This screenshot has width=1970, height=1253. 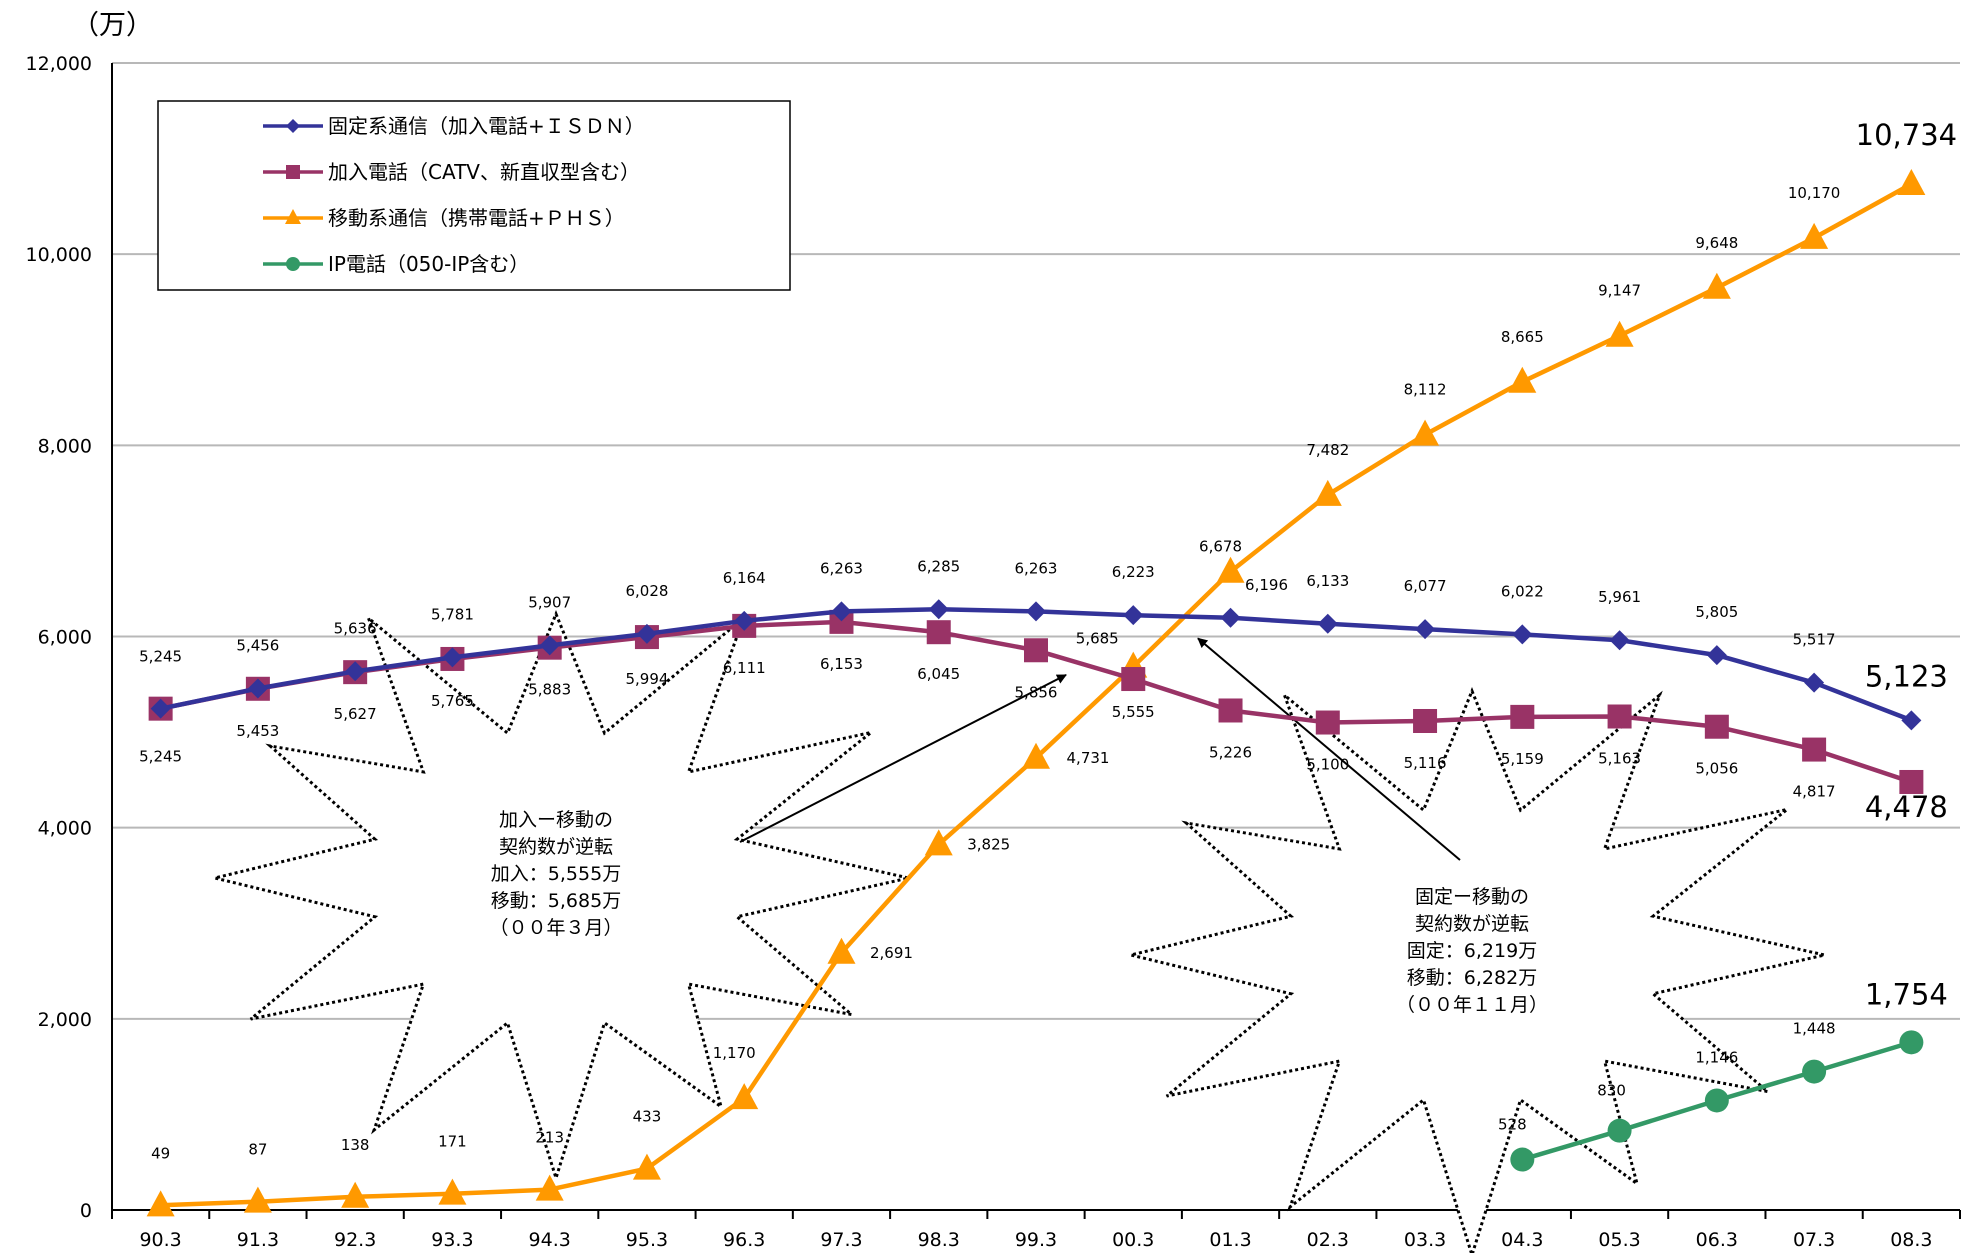 I want to click on data-label: 171, so click(x=452, y=1142).